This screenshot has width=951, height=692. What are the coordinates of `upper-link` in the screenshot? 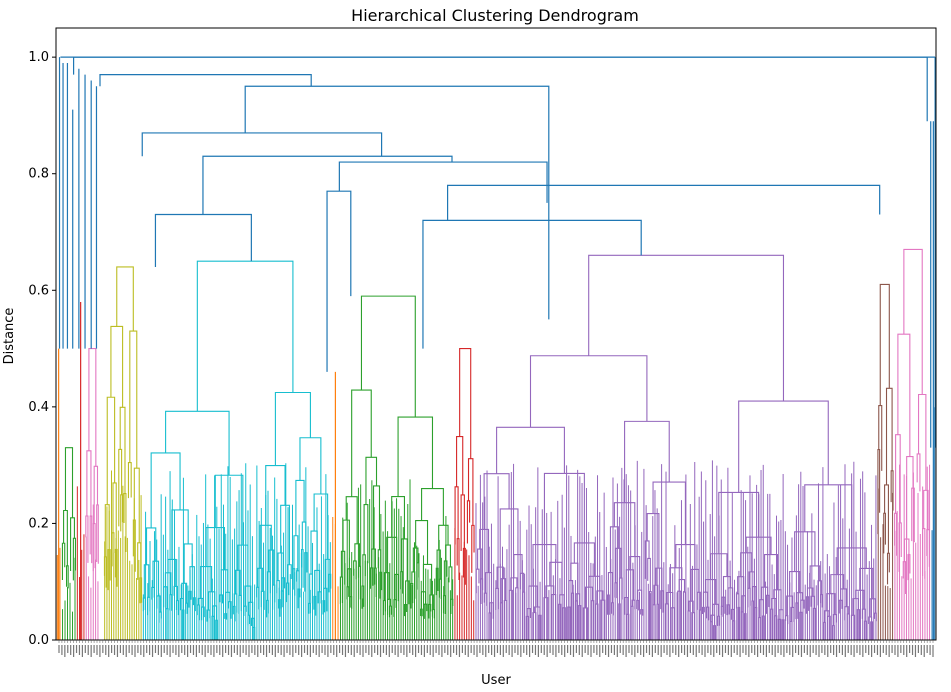 It's located at (327, 185).